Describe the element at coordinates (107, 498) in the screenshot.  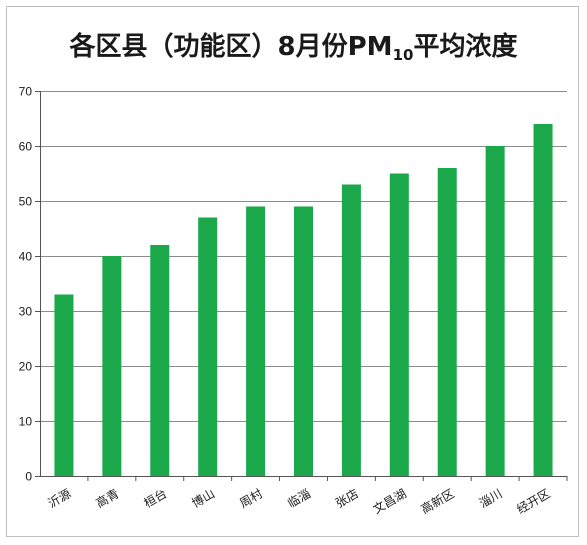
I see `x-category-label: 高青` at that location.